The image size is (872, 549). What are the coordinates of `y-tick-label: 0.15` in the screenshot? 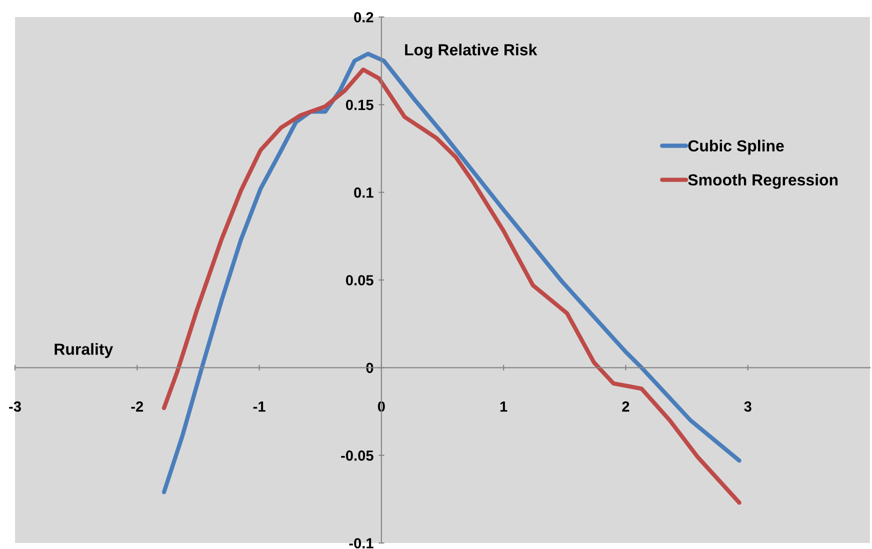 It's located at (360, 105).